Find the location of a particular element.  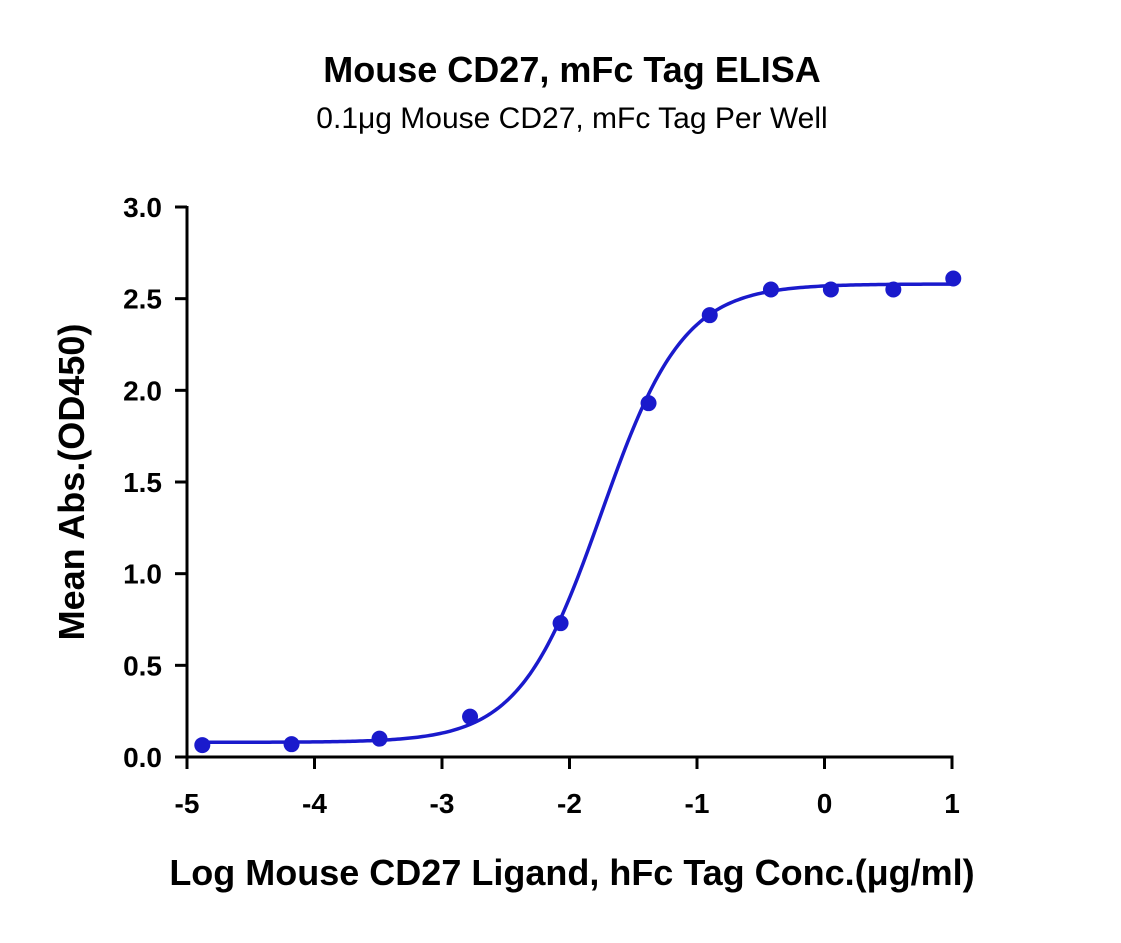

chart-title: Mouse CD27, mFc Tag ELISA is located at coordinates (571, 69).